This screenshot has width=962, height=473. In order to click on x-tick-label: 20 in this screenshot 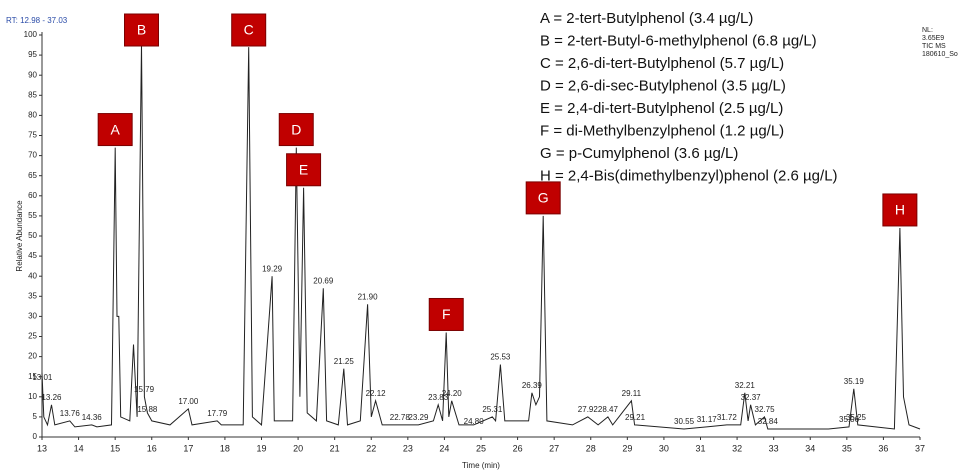, I will do `click(298, 448)`.